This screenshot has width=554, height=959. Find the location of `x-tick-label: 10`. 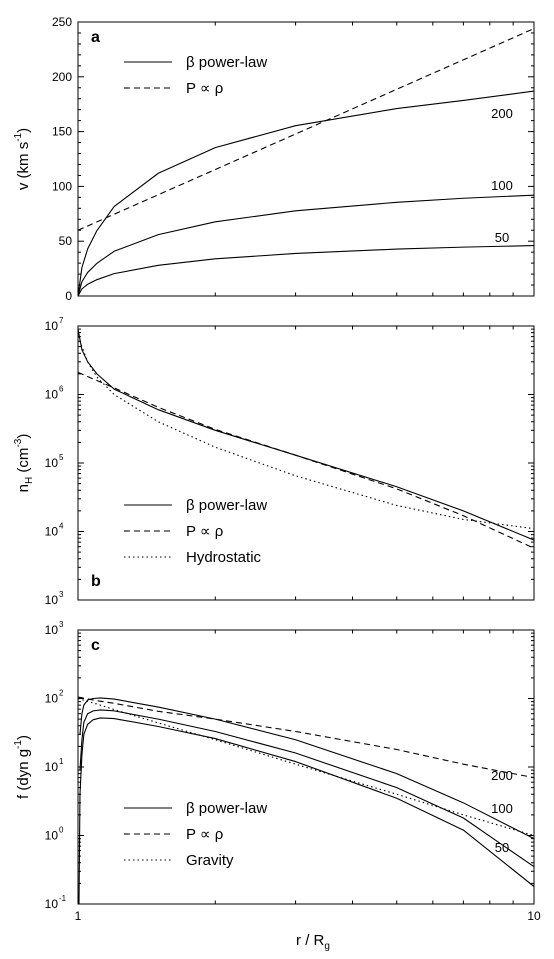

x-tick-label: 10 is located at coordinates (534, 916).